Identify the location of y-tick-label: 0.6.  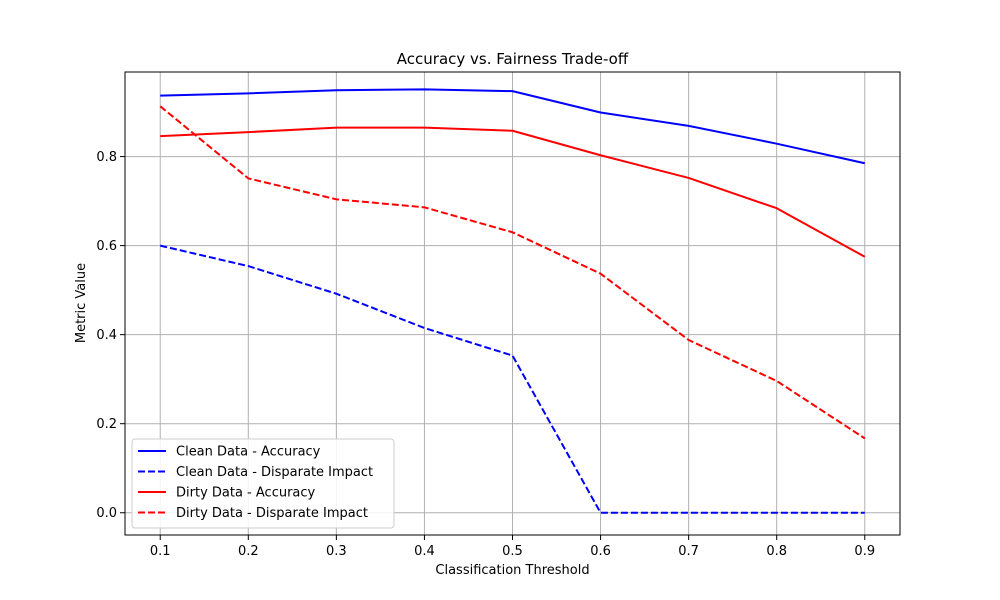
(106, 246).